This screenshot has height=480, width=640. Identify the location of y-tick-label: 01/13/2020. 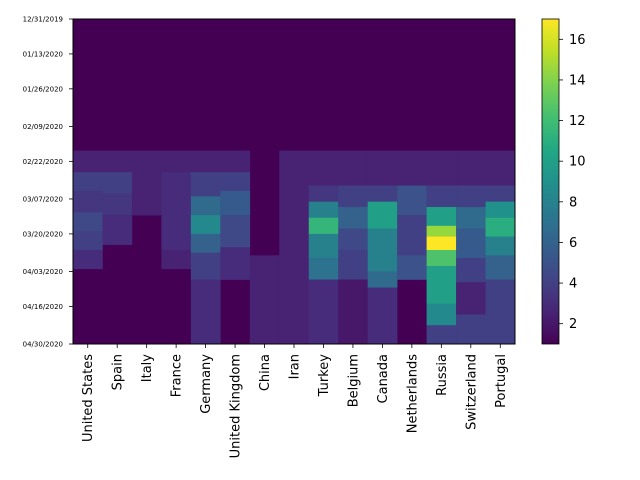
(43, 54).